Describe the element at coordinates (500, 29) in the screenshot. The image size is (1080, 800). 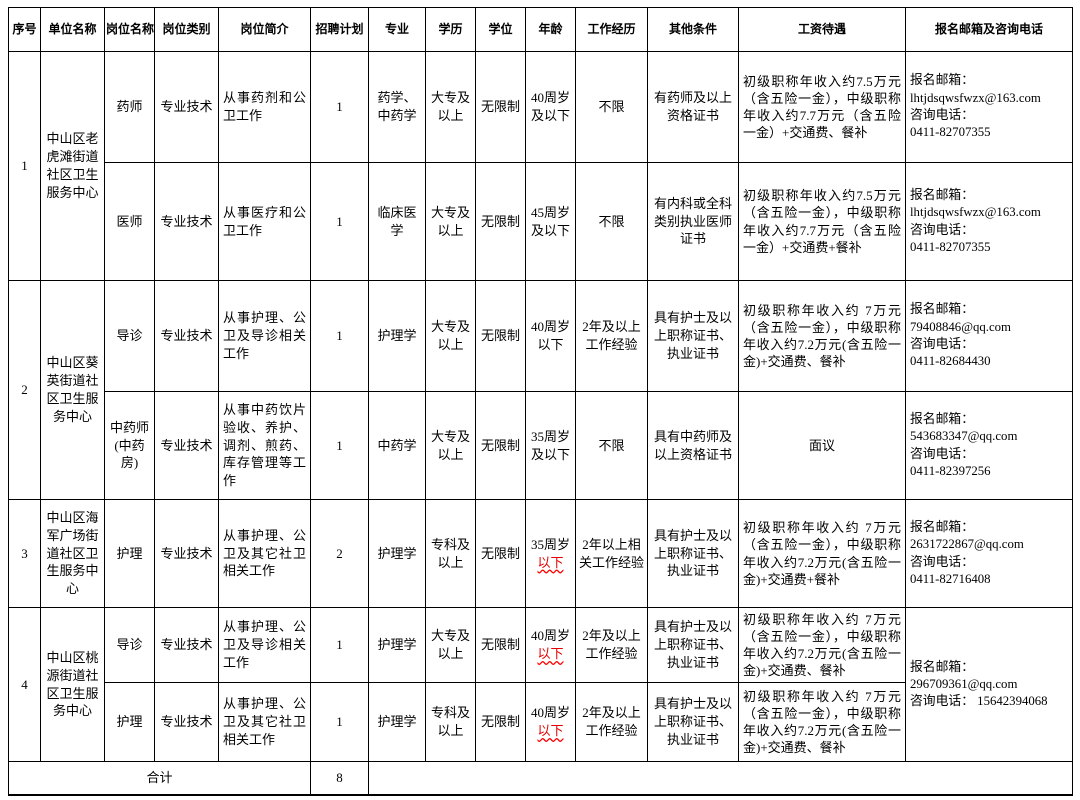
I see `header-degree: 学位` at that location.